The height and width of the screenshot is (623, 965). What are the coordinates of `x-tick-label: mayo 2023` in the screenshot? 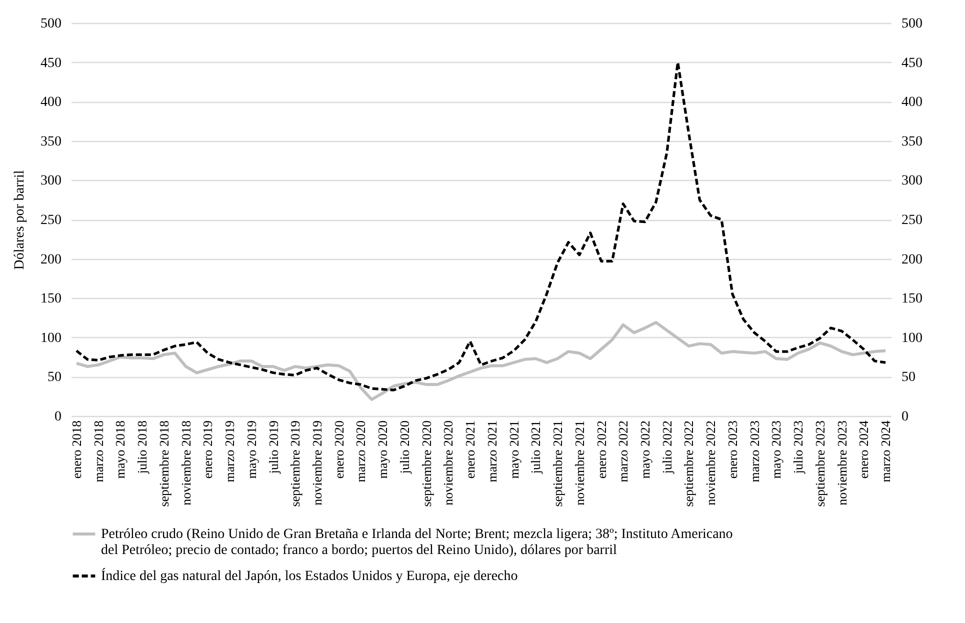 It's located at (776, 449).